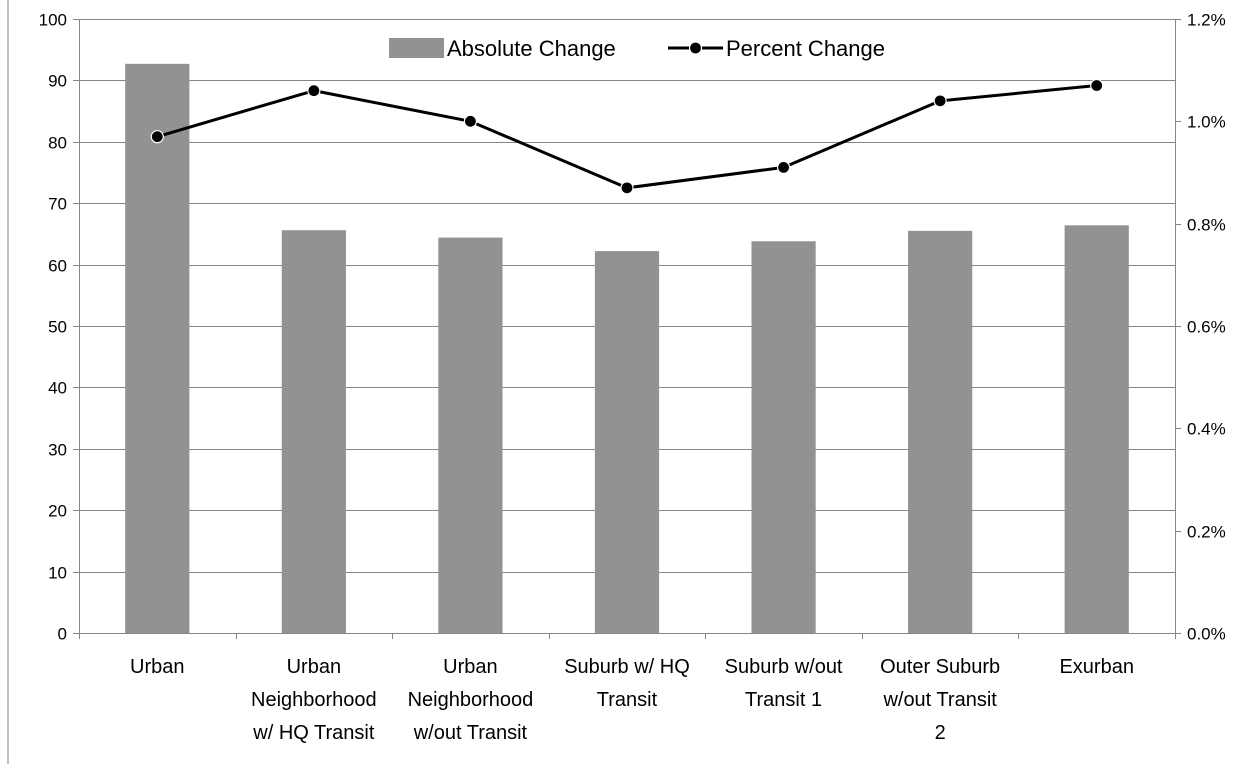 Image resolution: width=1249 pixels, height=769 pixels. What do you see at coordinates (1206, 122) in the screenshot?
I see `right-tick-label: 1.0%` at bounding box center [1206, 122].